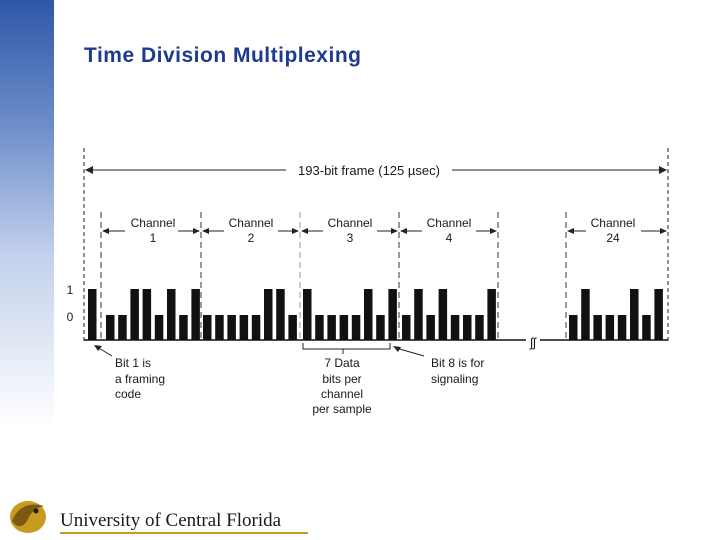 Image resolution: width=720 pixels, height=540 pixels. Describe the element at coordinates (223, 55) in the screenshot. I see `slide-title: Time Division Multiplexing` at that location.